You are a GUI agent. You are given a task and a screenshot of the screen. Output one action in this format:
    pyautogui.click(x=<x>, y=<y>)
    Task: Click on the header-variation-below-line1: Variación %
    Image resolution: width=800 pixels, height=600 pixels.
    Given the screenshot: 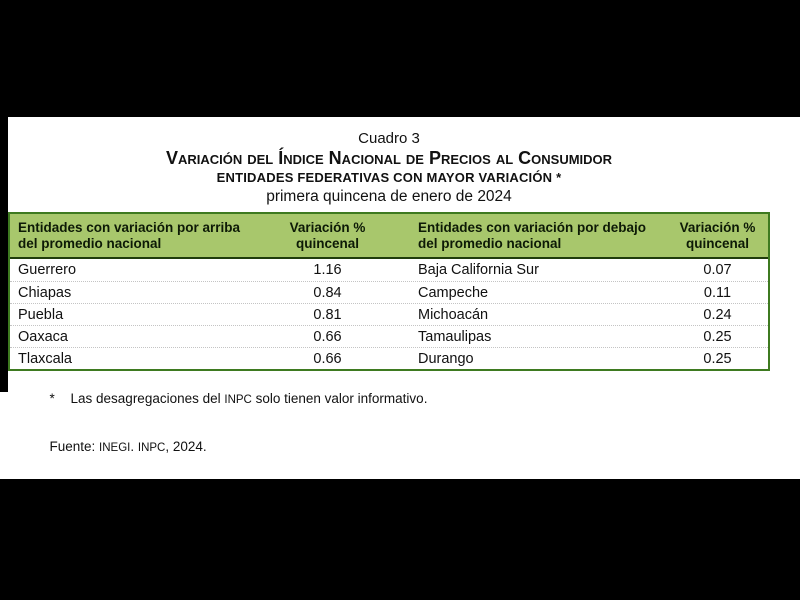 What is the action you would take?
    pyautogui.click(x=717, y=227)
    